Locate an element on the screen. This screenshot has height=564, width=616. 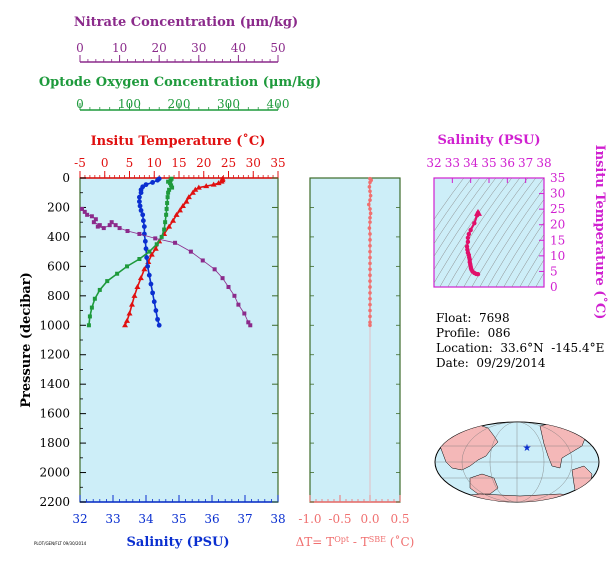
ts-x-tick-label: 33 is located at coordinates (452, 163).